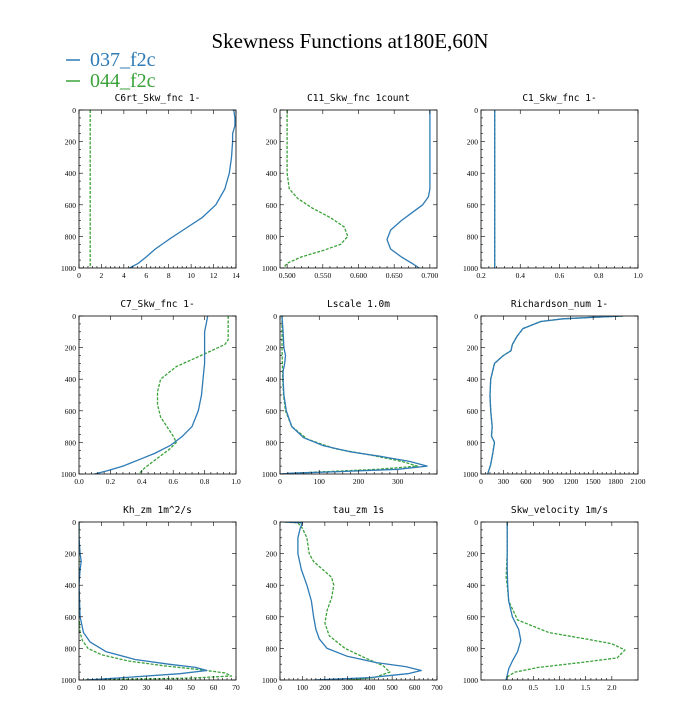  What do you see at coordinates (612, 687) in the screenshot?
I see `x-tick-label: 2.0` at bounding box center [612, 687].